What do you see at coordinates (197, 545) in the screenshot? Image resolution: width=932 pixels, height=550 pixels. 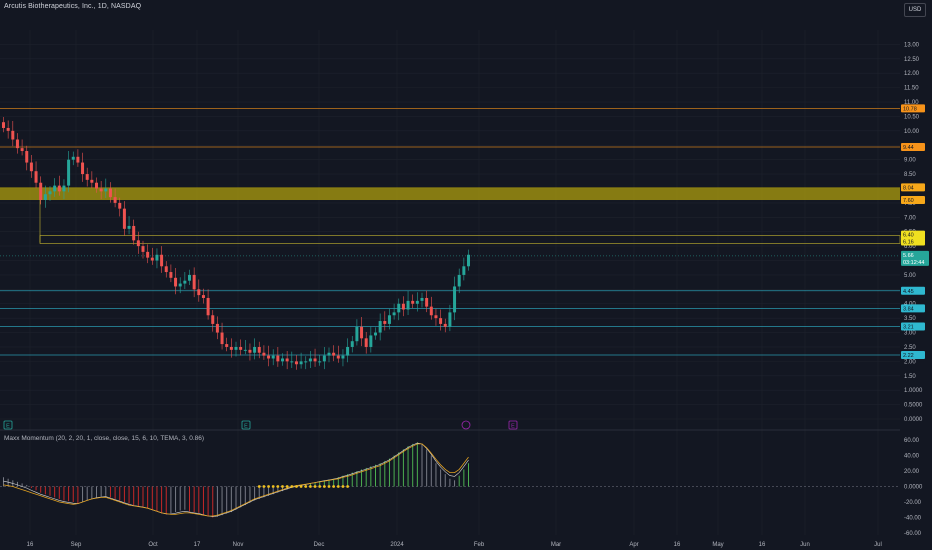 I see `time-tick-label: 17` at bounding box center [197, 545].